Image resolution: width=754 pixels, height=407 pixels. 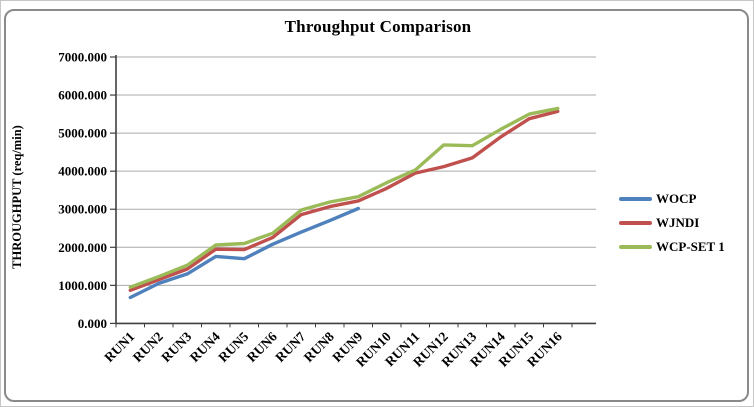 I want to click on x-tick-label: RUN1, so click(x=119, y=347).